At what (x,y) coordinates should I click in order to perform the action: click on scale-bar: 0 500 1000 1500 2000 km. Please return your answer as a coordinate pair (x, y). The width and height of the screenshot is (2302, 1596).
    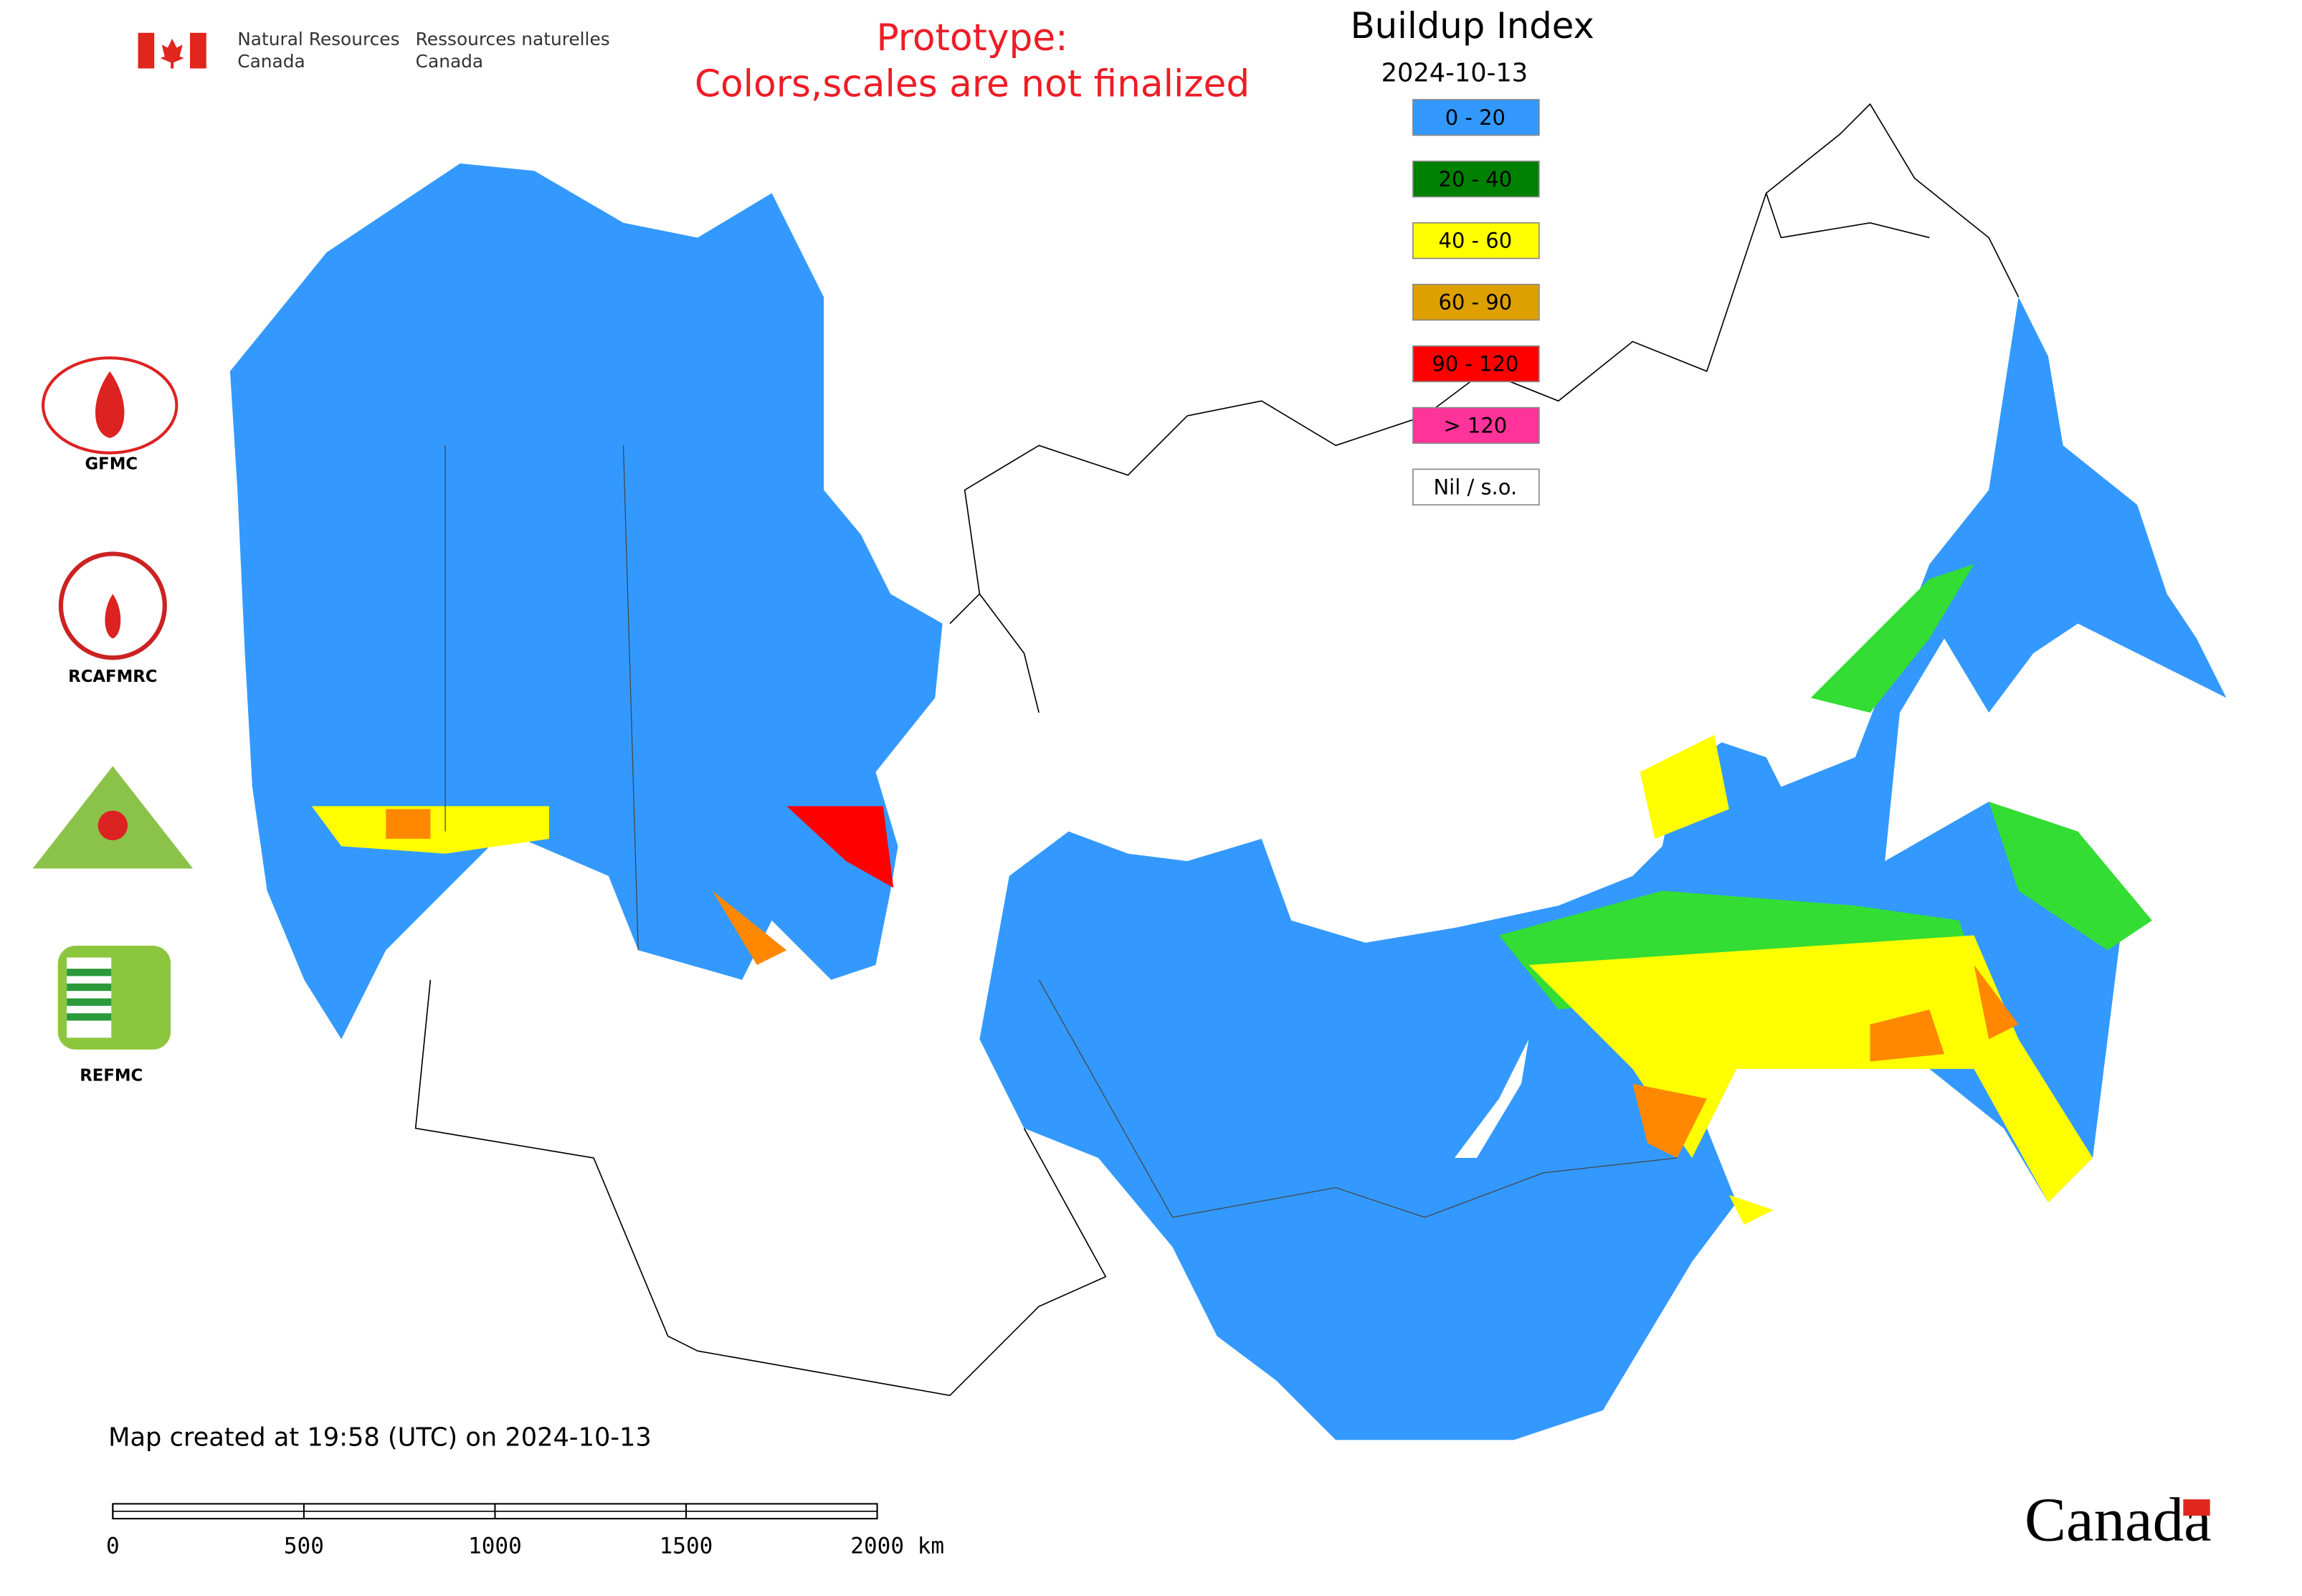
    Looking at the image, I should click on (525, 1531).